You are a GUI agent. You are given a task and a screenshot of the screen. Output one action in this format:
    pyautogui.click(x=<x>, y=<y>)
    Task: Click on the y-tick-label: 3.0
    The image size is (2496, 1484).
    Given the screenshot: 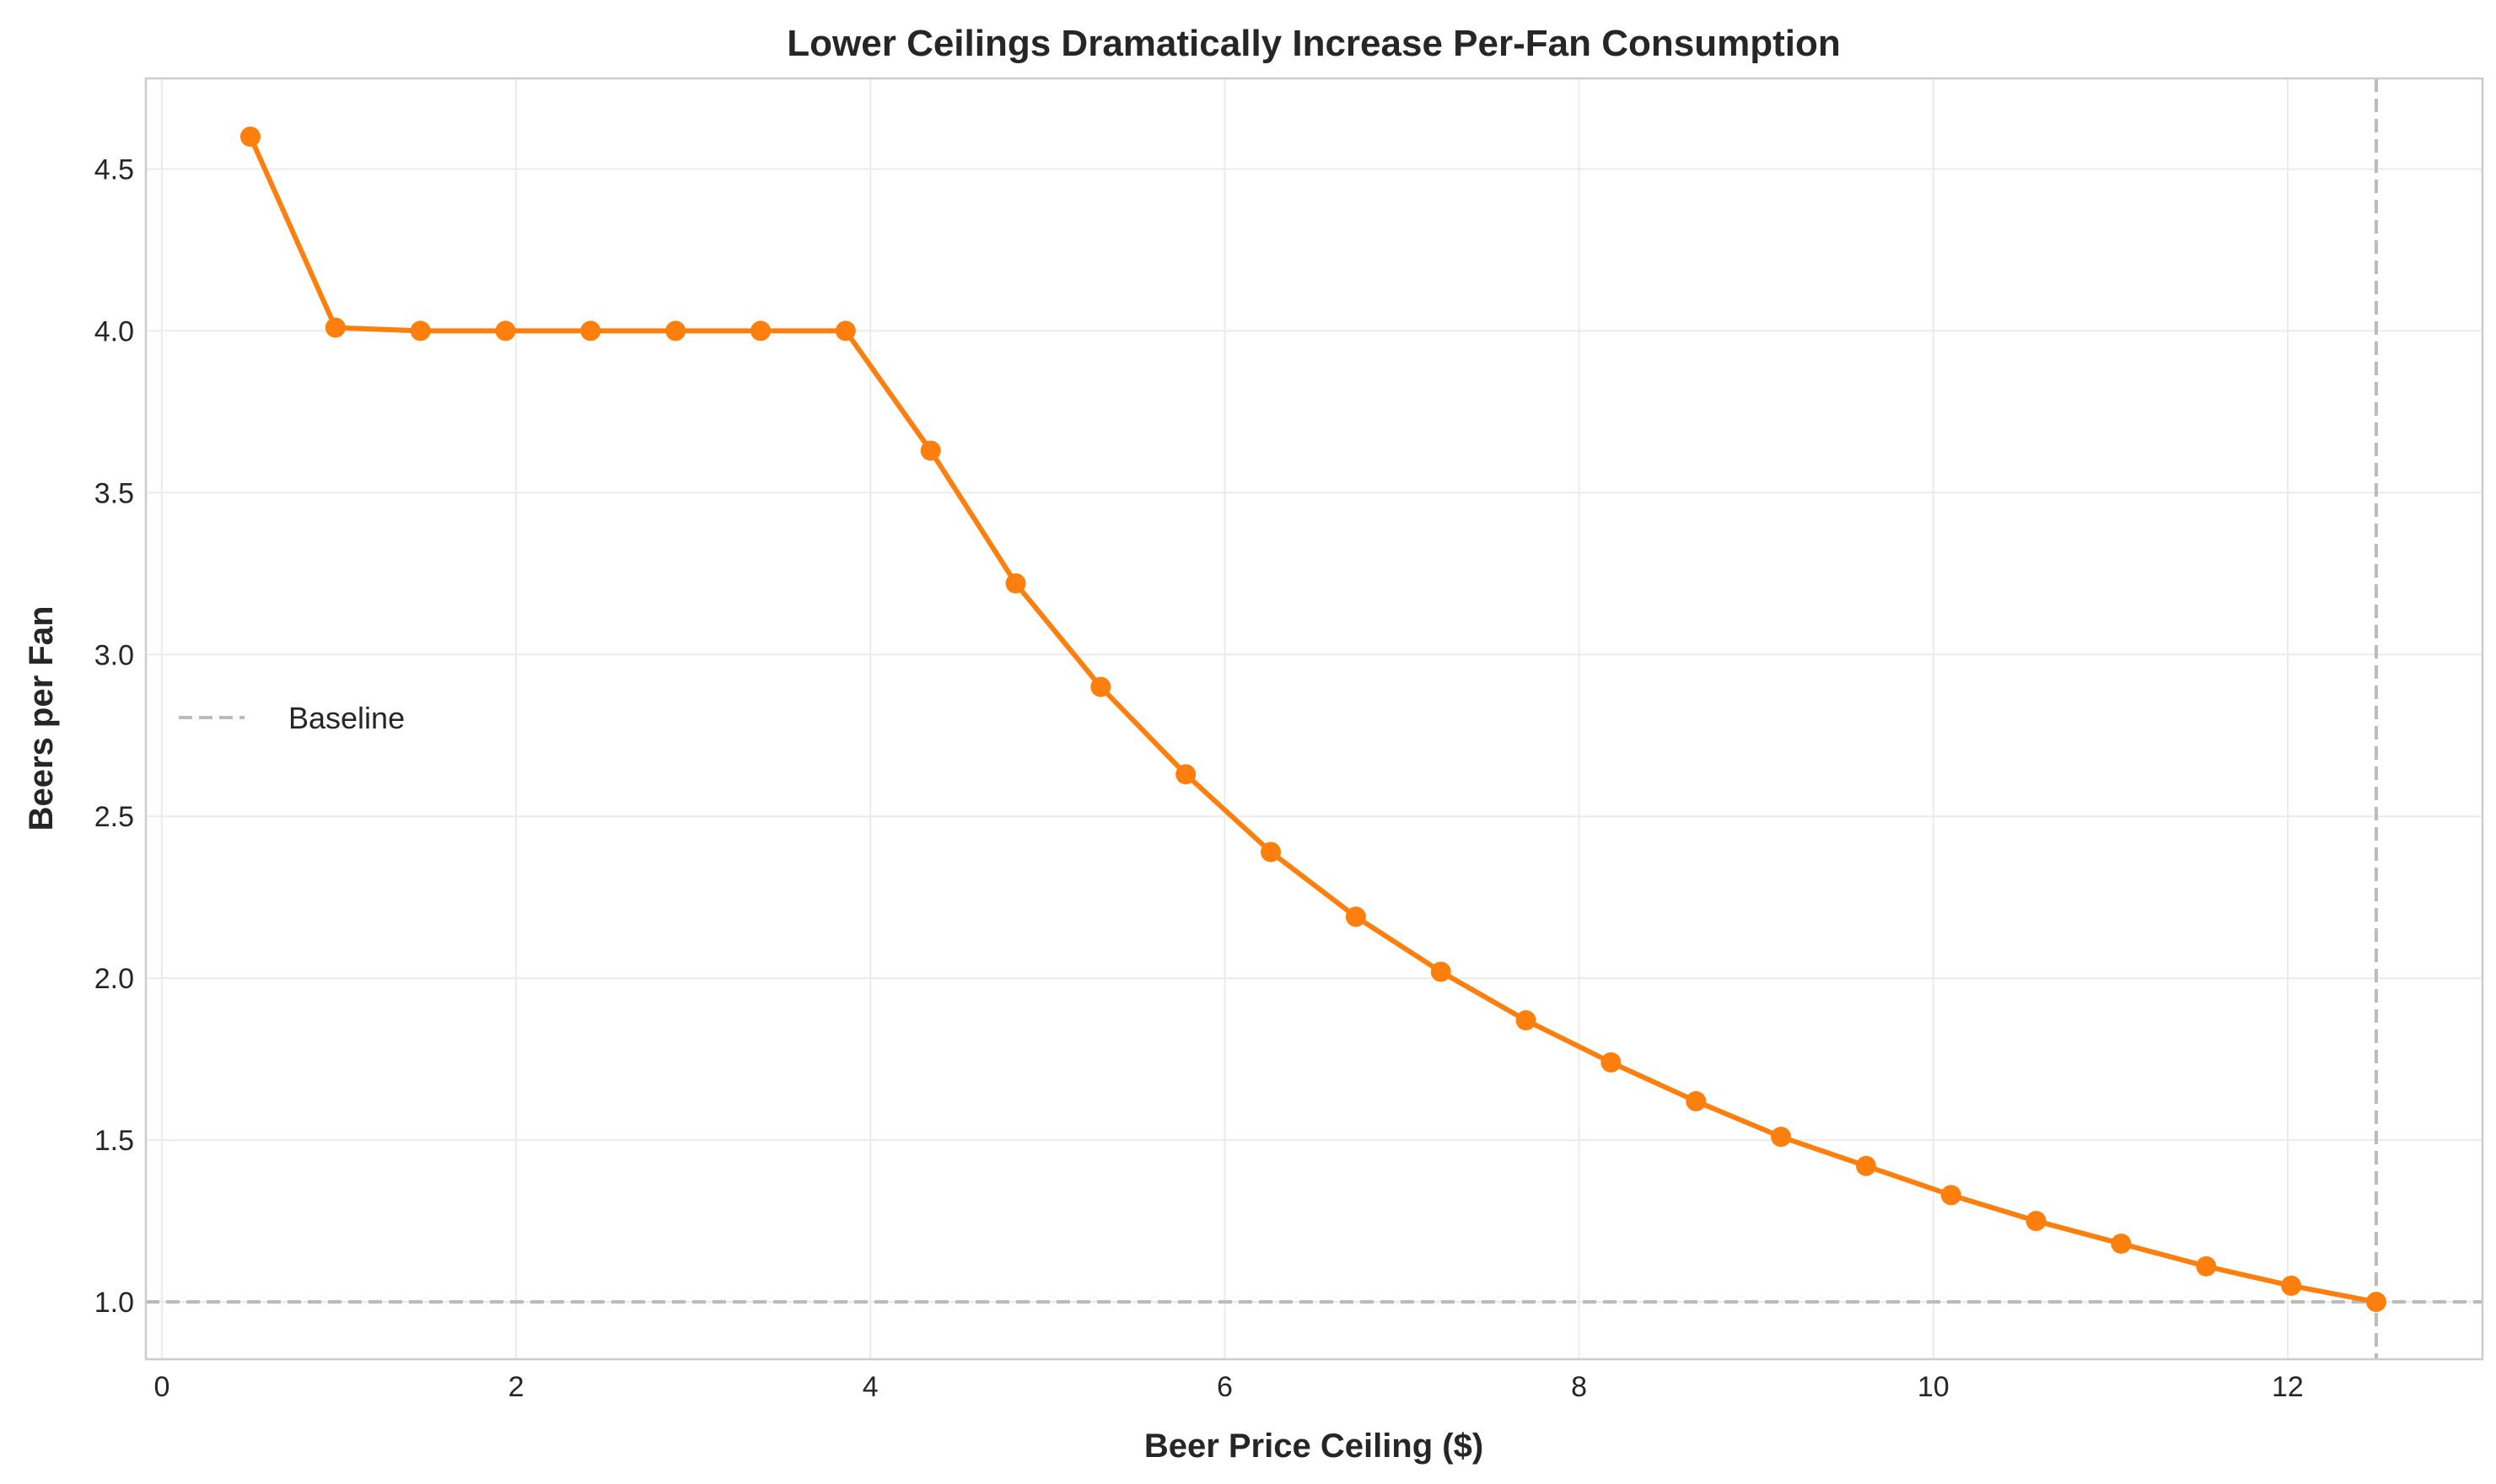 What is the action you would take?
    pyautogui.click(x=114, y=655)
    